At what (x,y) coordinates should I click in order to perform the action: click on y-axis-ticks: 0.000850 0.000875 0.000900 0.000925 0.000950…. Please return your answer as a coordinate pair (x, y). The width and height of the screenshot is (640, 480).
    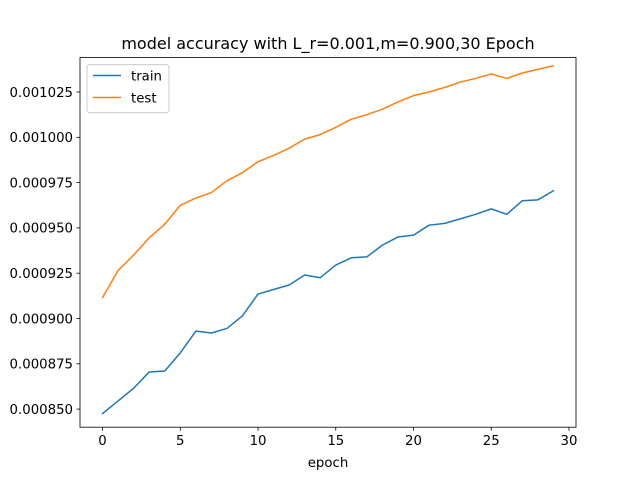
    Looking at the image, I should click on (45, 252).